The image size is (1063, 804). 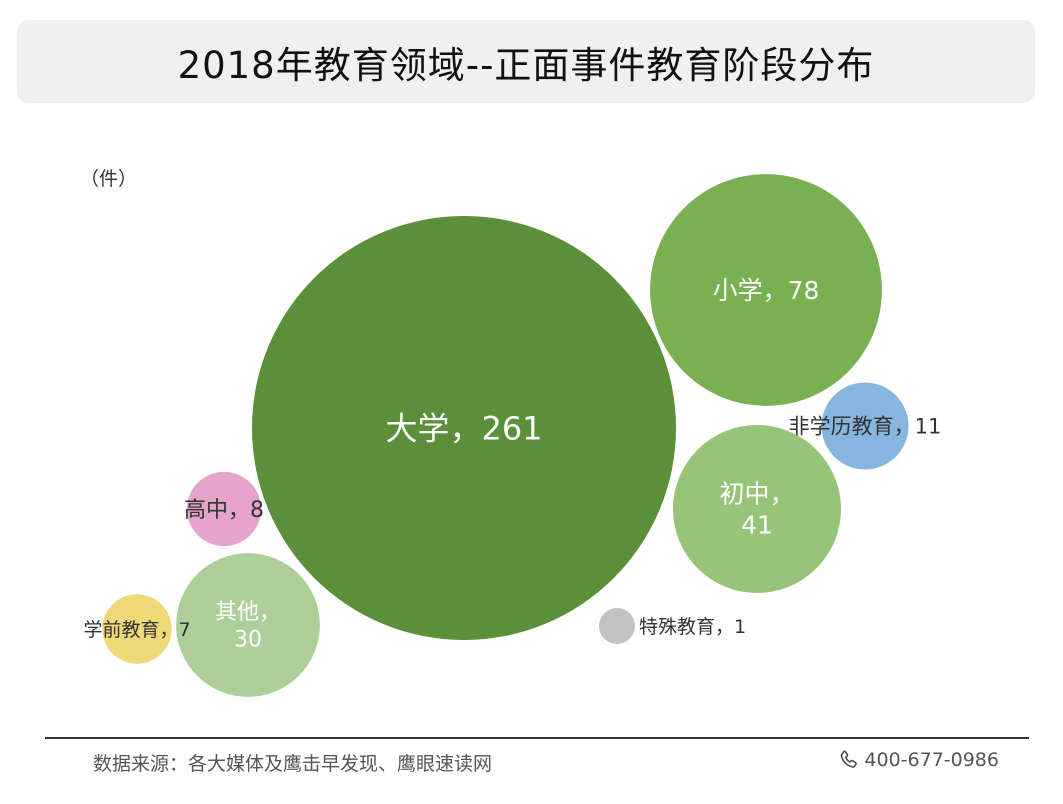 I want to click on bubble-label-初中: 初中， 41, so click(x=756, y=509).